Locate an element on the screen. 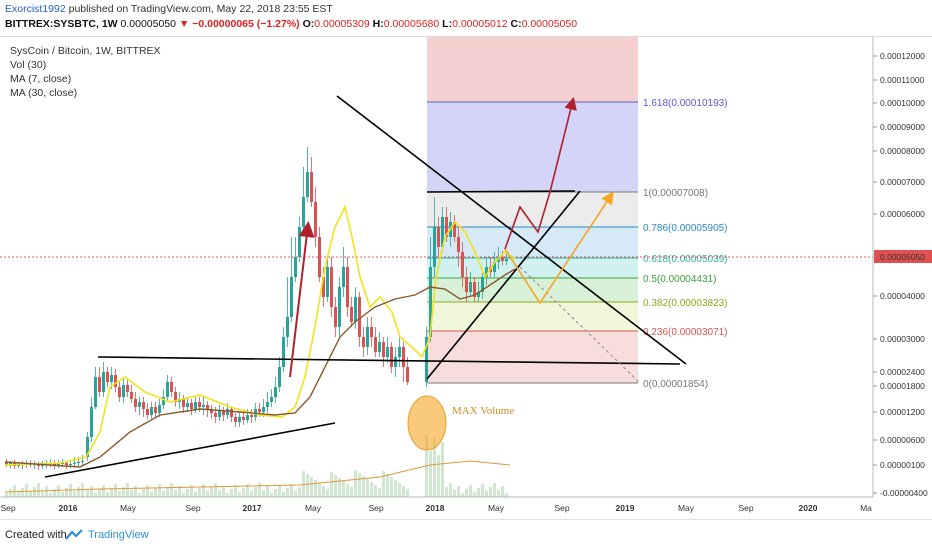  y-tick-label: 0.00004000 is located at coordinates (902, 296).